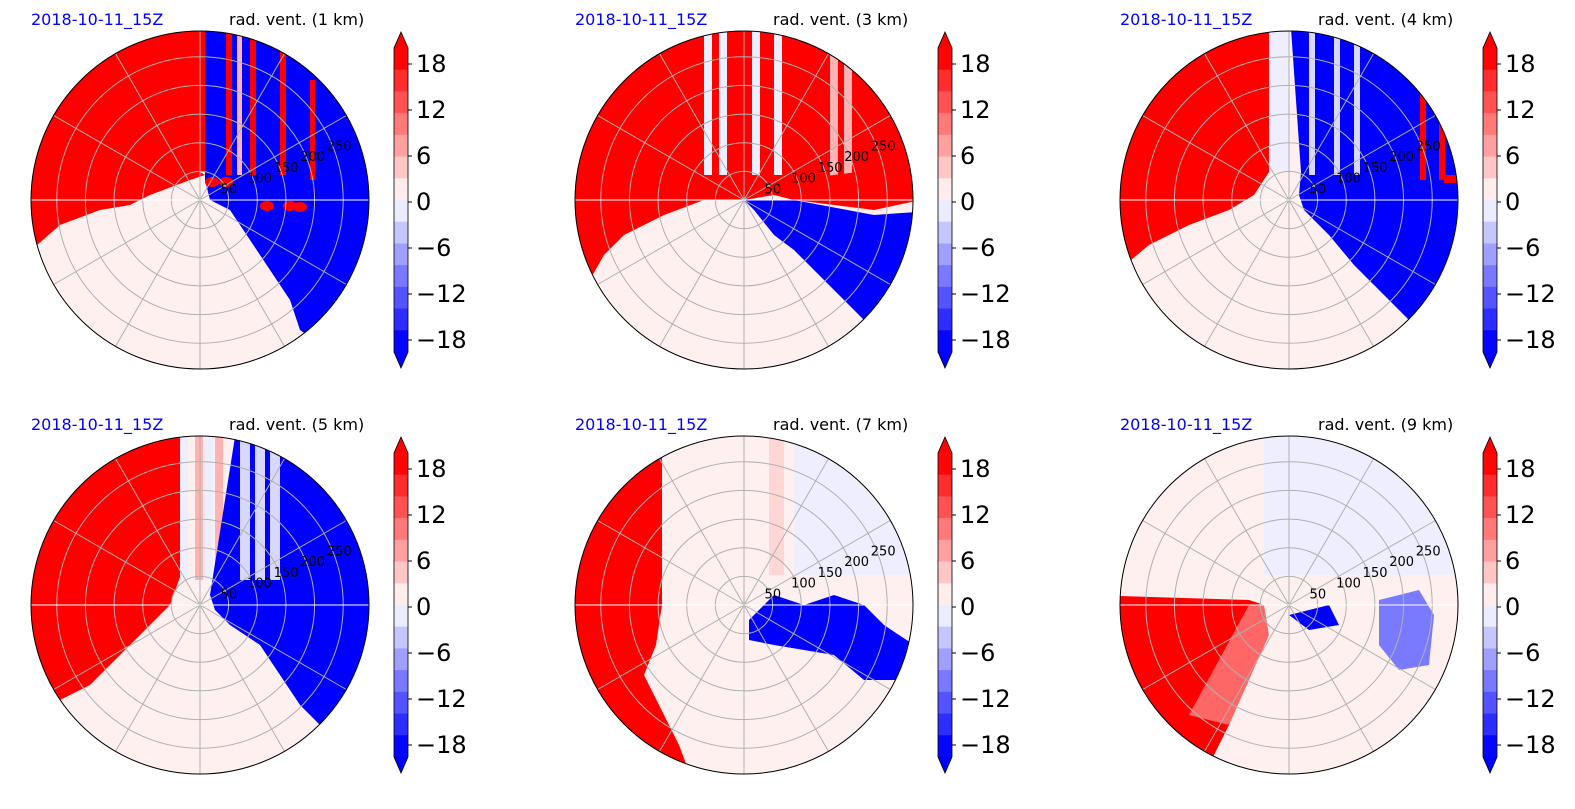 This screenshot has height=809, width=1575. I want to click on panel-title: rad. vent. (1 km), so click(297, 19).